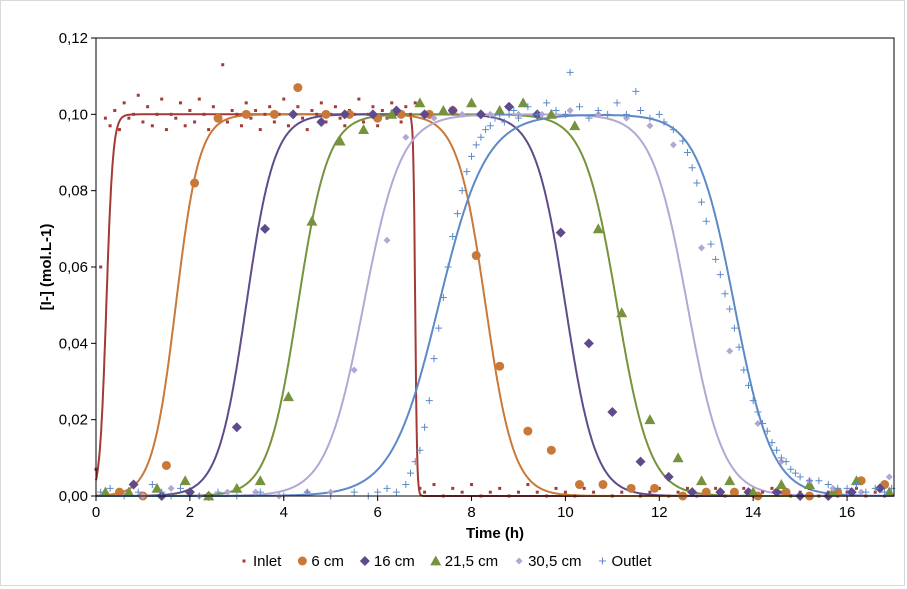  I want to click on legend-label-21-5-cm: 21,5 cm, so click(471, 561).